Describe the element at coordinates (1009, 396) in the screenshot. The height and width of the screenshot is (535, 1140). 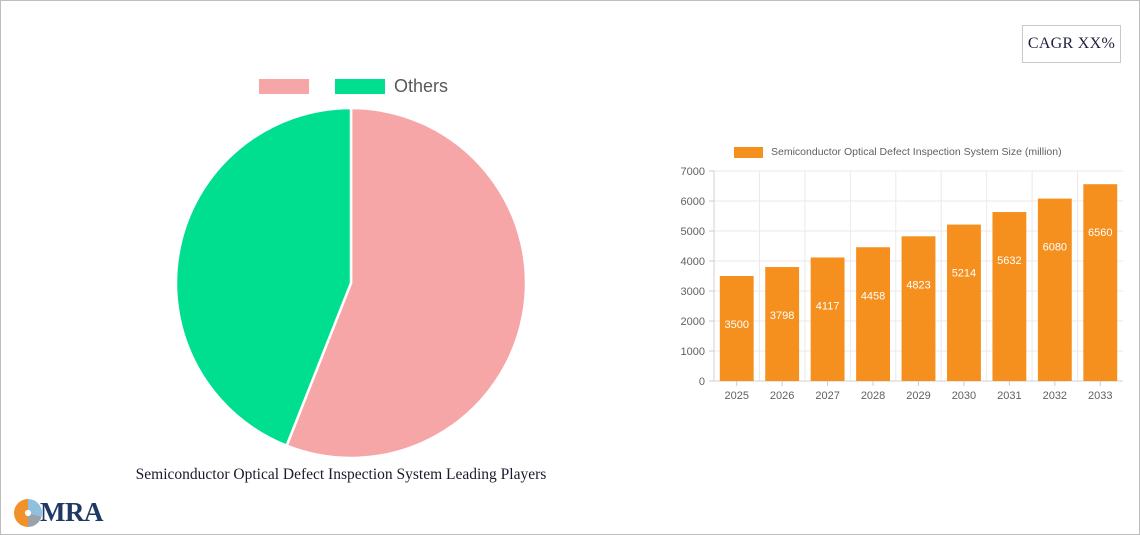
I see `x-axis-tick-label-2031: 2031` at that location.